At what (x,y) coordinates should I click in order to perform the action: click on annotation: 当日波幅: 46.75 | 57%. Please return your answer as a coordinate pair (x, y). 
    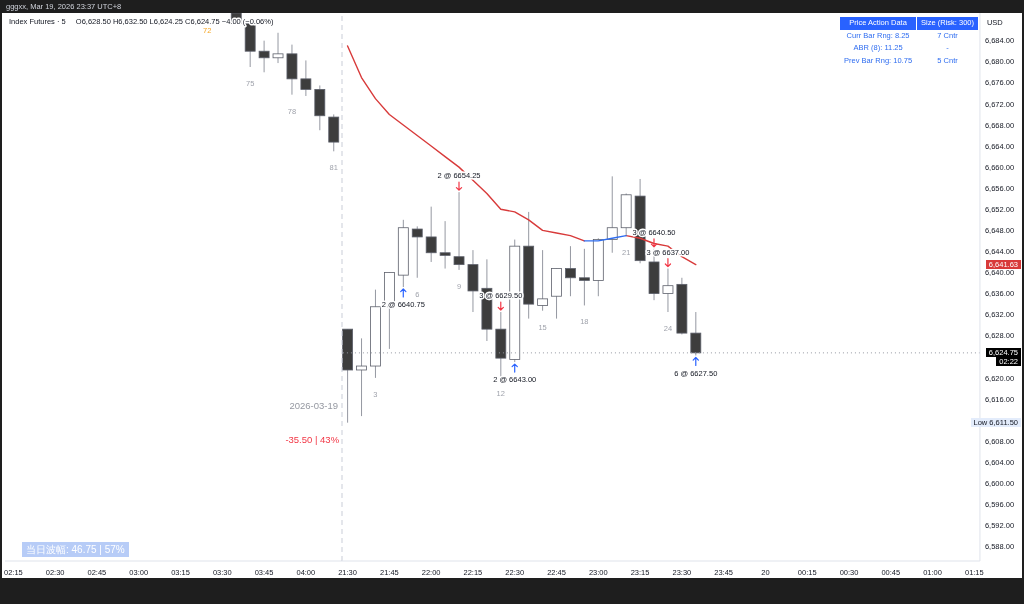
    Looking at the image, I should click on (75, 549).